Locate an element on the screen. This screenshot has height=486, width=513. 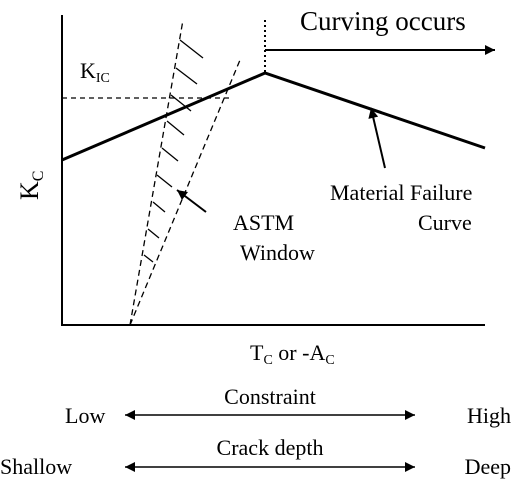
astm-line1: ASTM is located at coordinates (263, 222).